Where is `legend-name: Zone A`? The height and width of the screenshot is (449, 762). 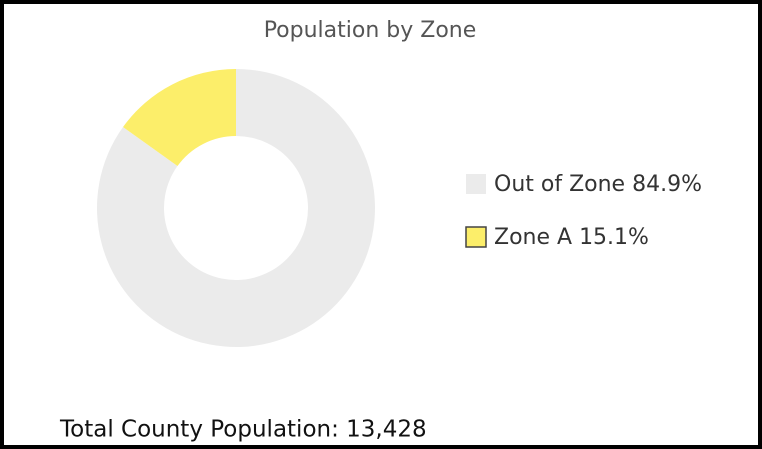
legend-name: Zone A is located at coordinates (533, 237).